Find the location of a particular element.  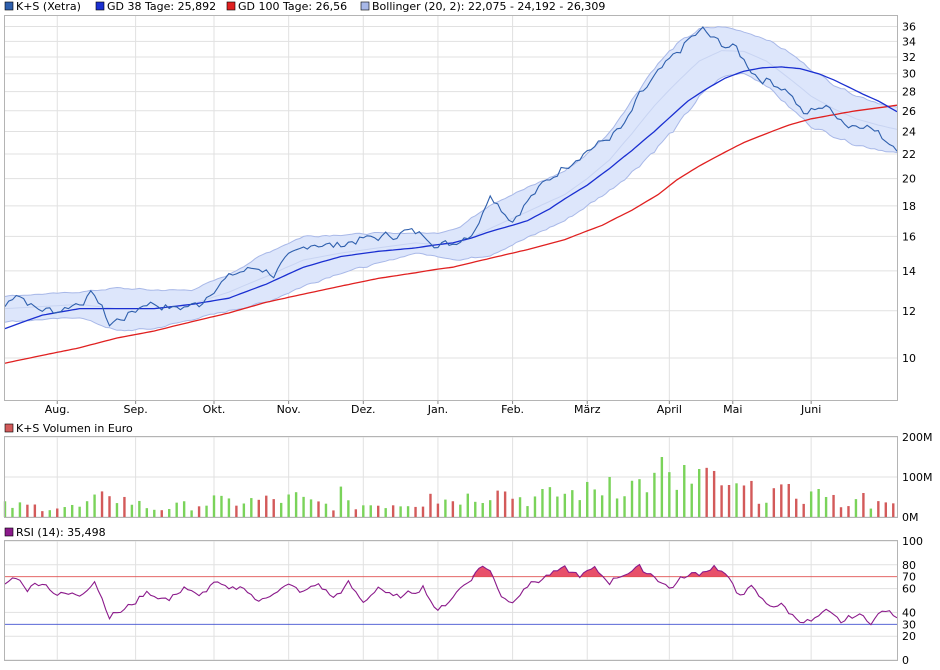

legend-swatch-sma100 is located at coordinates (231, 6).